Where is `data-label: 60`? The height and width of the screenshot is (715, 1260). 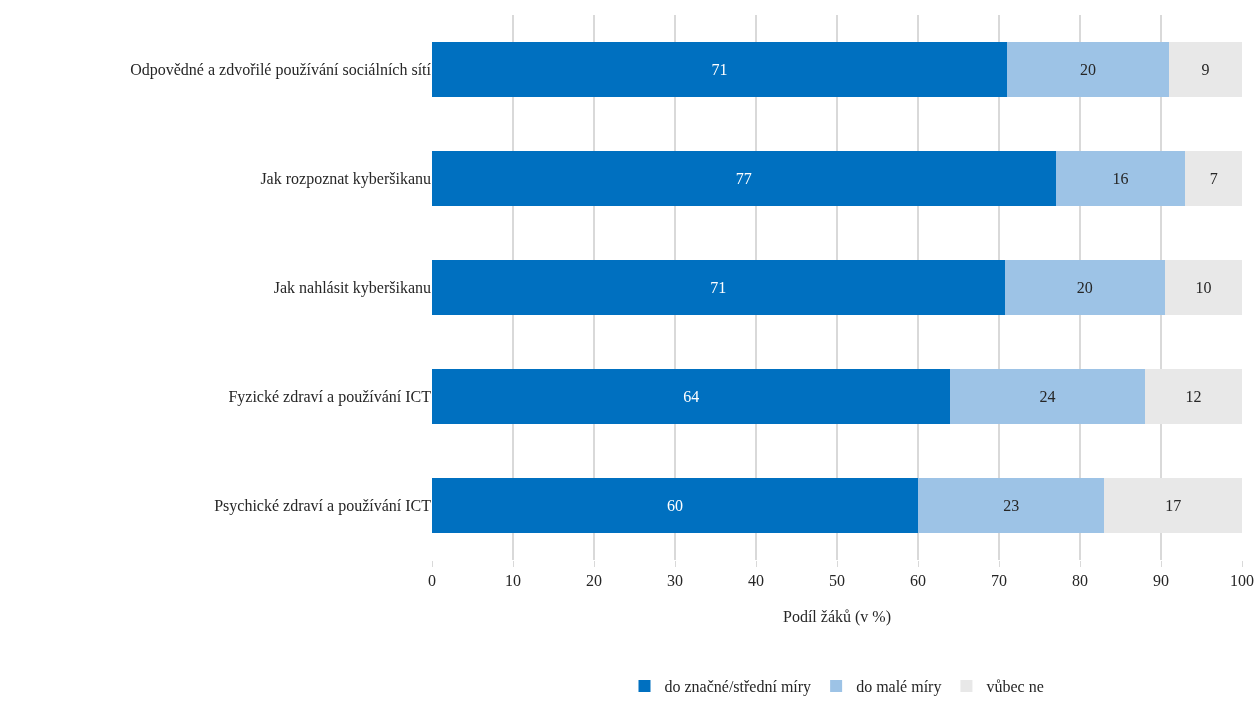 data-label: 60 is located at coordinates (675, 505).